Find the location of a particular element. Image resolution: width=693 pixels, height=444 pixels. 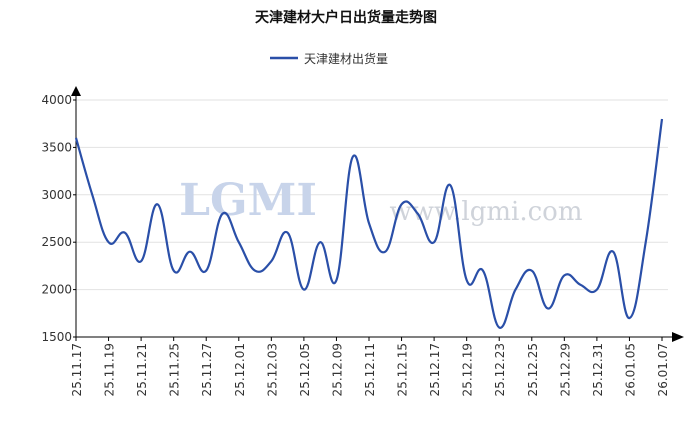

x-tick-label: 25.12.25 is located at coordinates (533, 369).